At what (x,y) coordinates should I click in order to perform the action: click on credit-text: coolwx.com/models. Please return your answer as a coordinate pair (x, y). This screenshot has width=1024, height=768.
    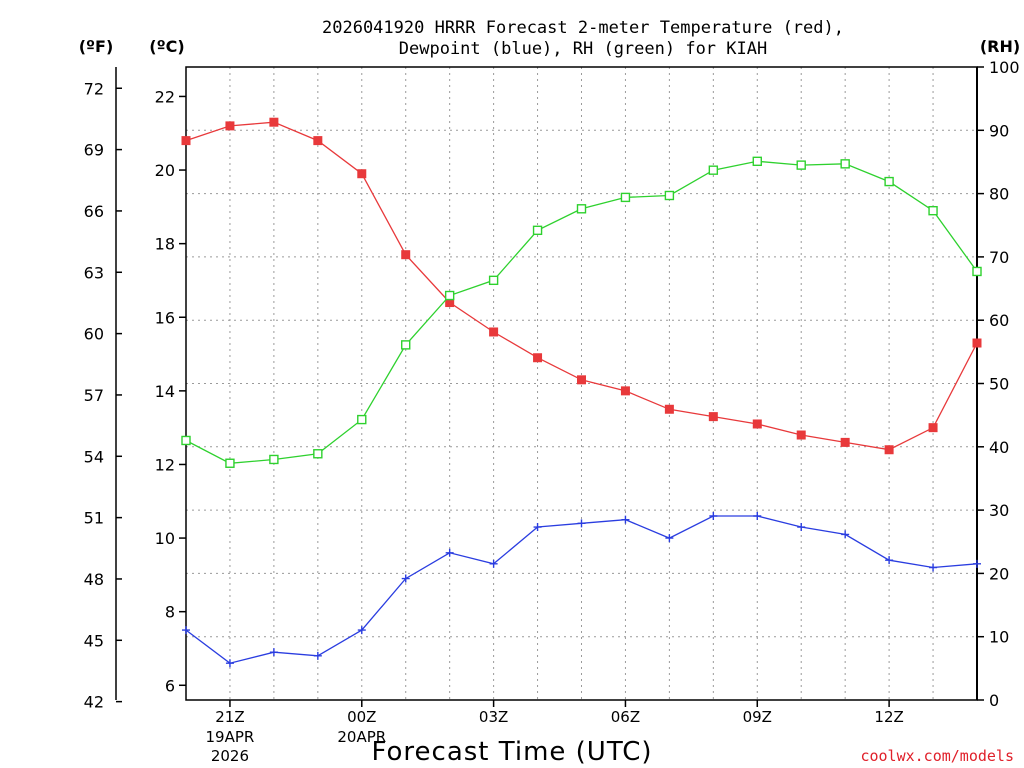
    Looking at the image, I should click on (937, 756).